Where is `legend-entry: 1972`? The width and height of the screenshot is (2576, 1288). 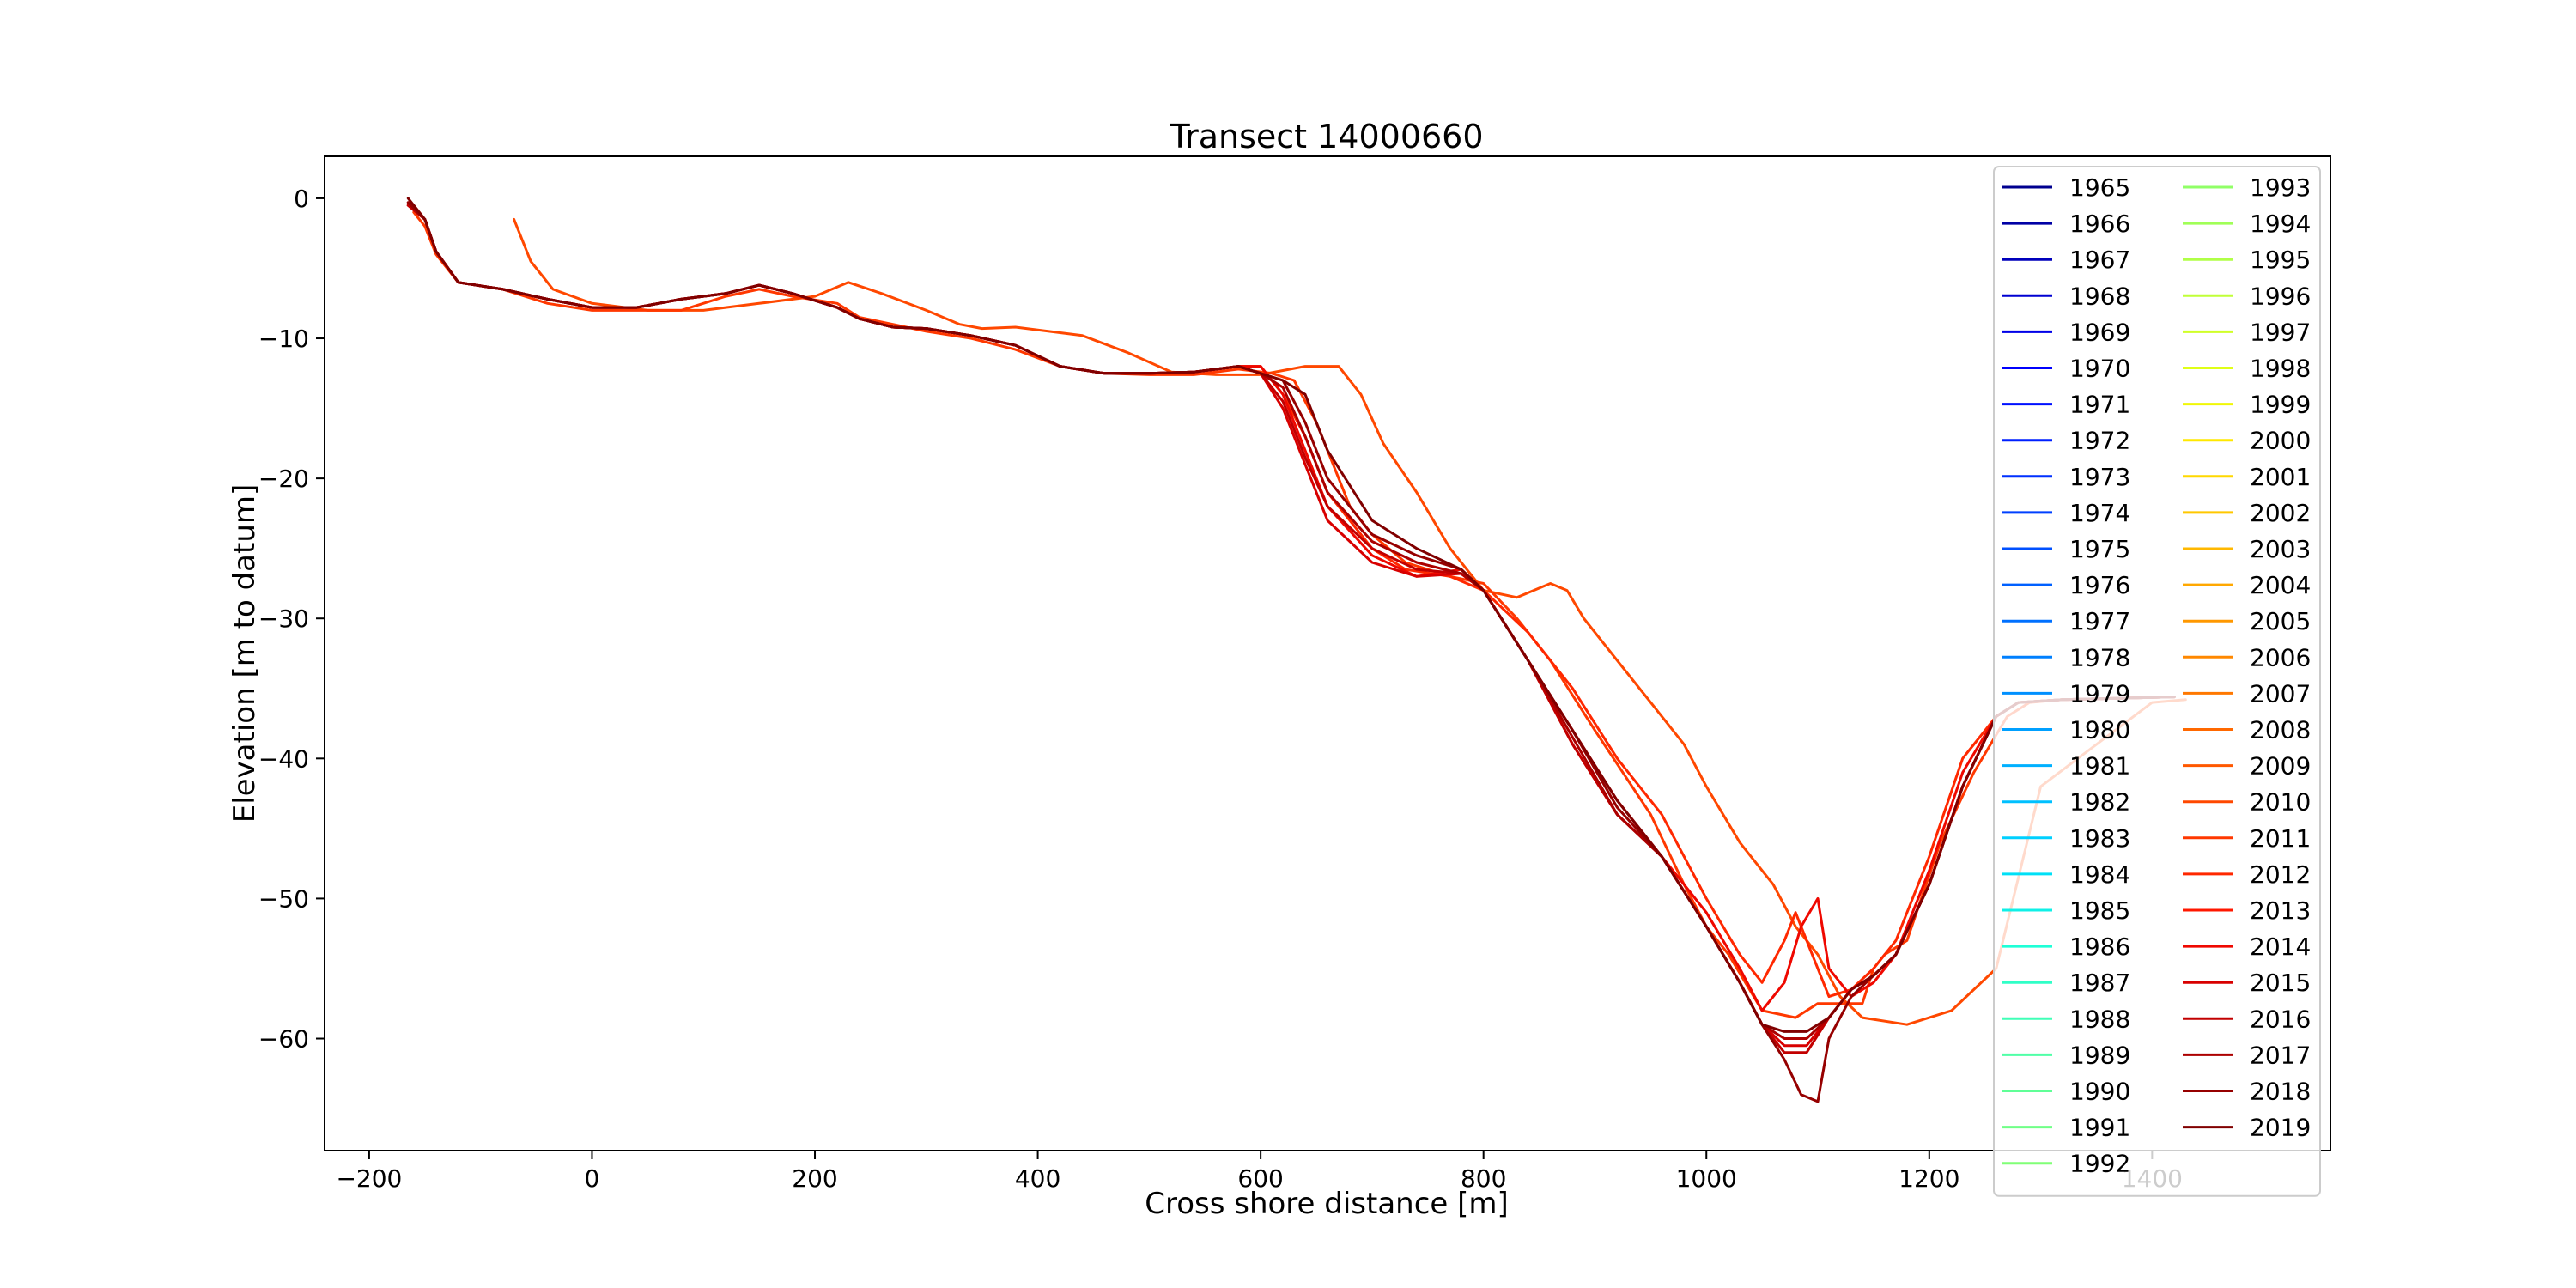 legend-entry: 1972 is located at coordinates (2099, 441).